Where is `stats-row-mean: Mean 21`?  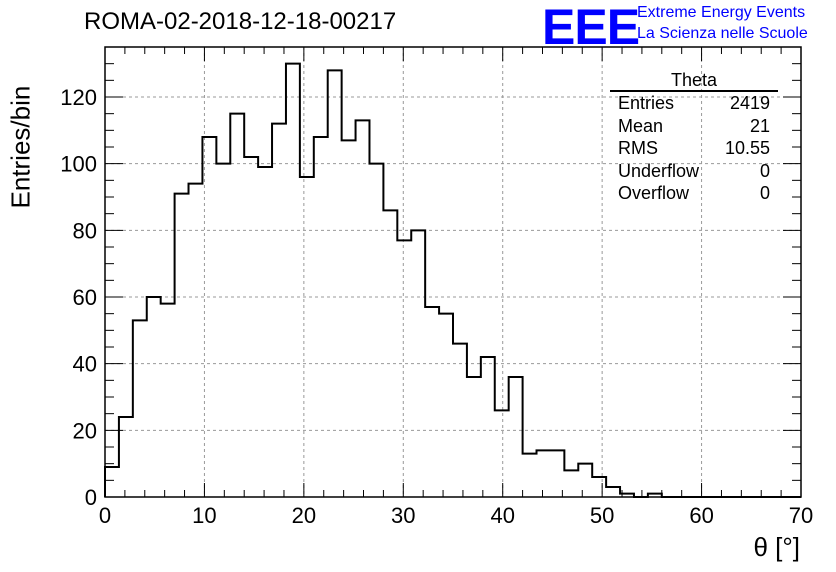
stats-row-mean: Mean 21 is located at coordinates (694, 126).